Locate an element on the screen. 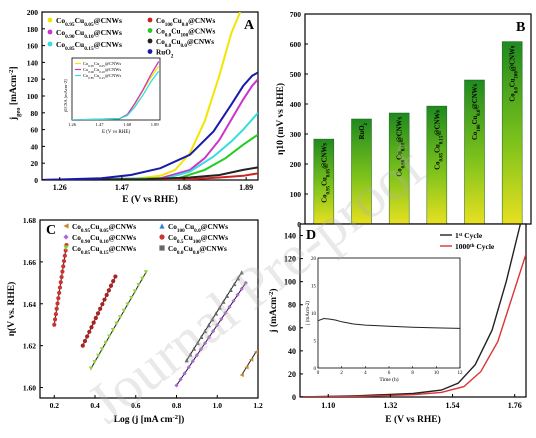  y-tick-label: 600 is located at coordinates (296, 44).